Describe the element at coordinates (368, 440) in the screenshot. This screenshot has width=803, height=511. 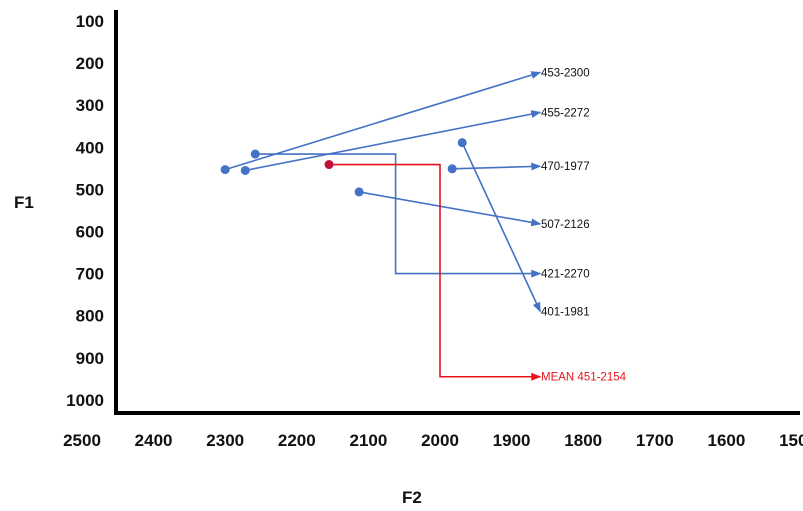
I see `x-tick-label: 2100` at that location.